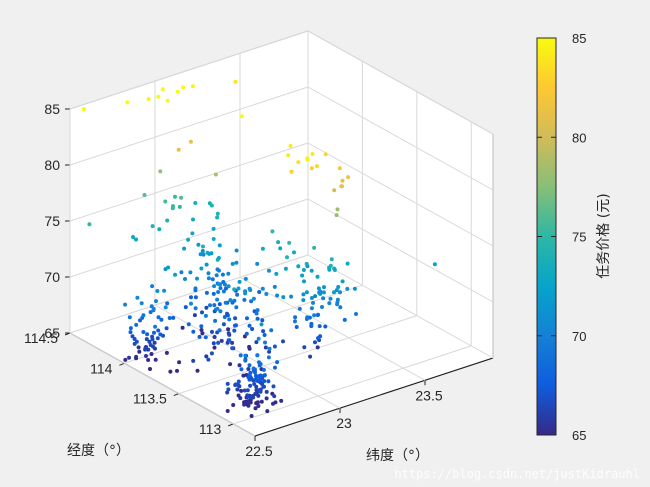 The image size is (650, 487). I want to click on colorbar-tick-label: 70, so click(579, 336).